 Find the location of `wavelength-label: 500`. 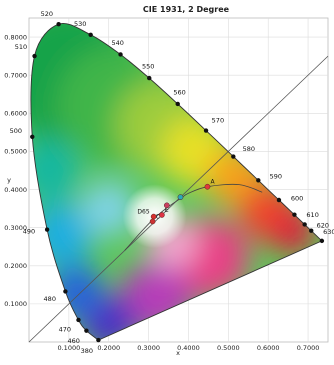

wavelength-label: 500 is located at coordinates (16, 131).